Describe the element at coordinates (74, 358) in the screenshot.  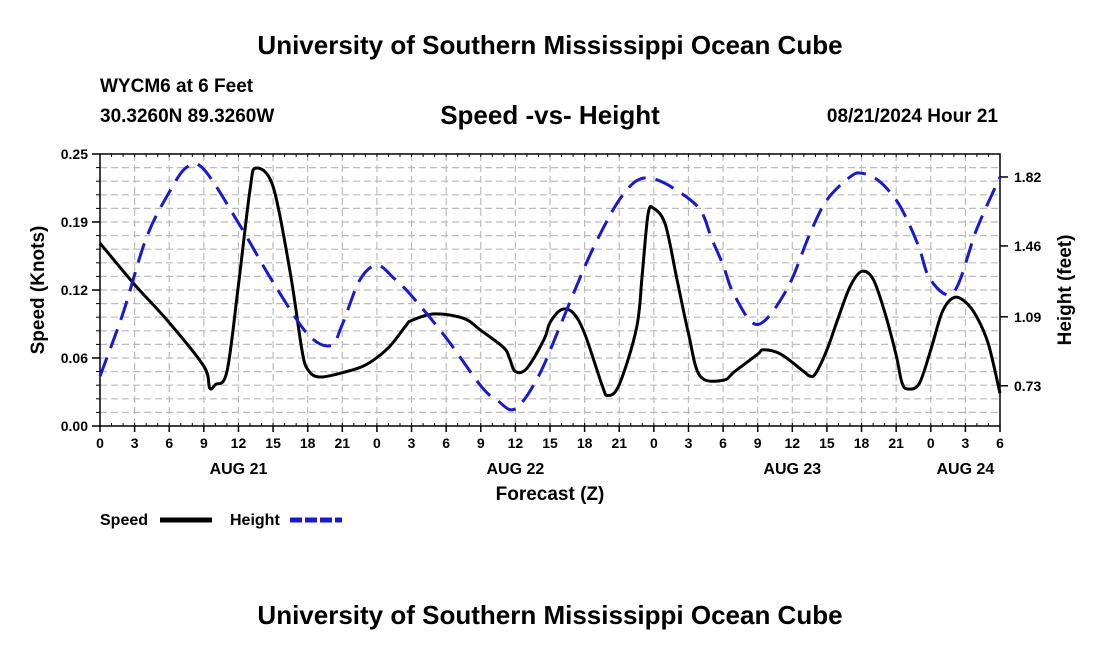
I see `y-left-tick-label: 0.06` at that location.